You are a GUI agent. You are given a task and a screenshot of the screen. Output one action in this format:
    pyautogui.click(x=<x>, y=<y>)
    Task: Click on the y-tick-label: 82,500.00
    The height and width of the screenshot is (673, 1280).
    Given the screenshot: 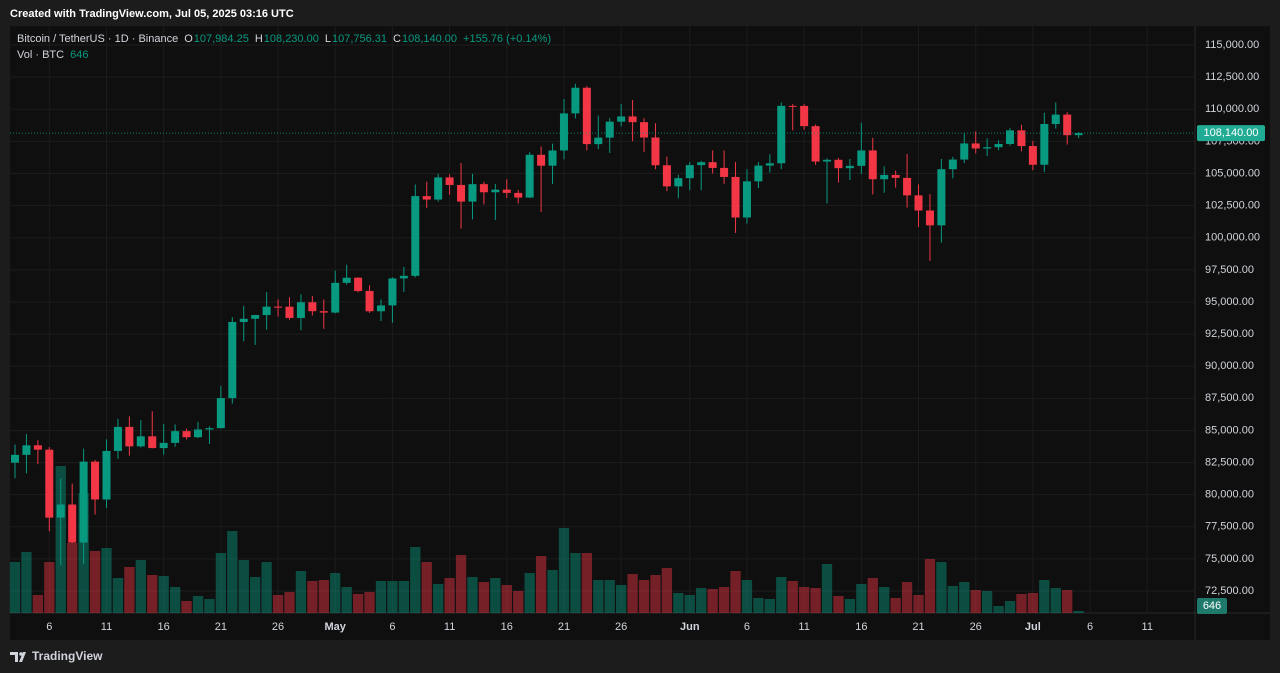 What is the action you would take?
    pyautogui.click(x=1229, y=462)
    